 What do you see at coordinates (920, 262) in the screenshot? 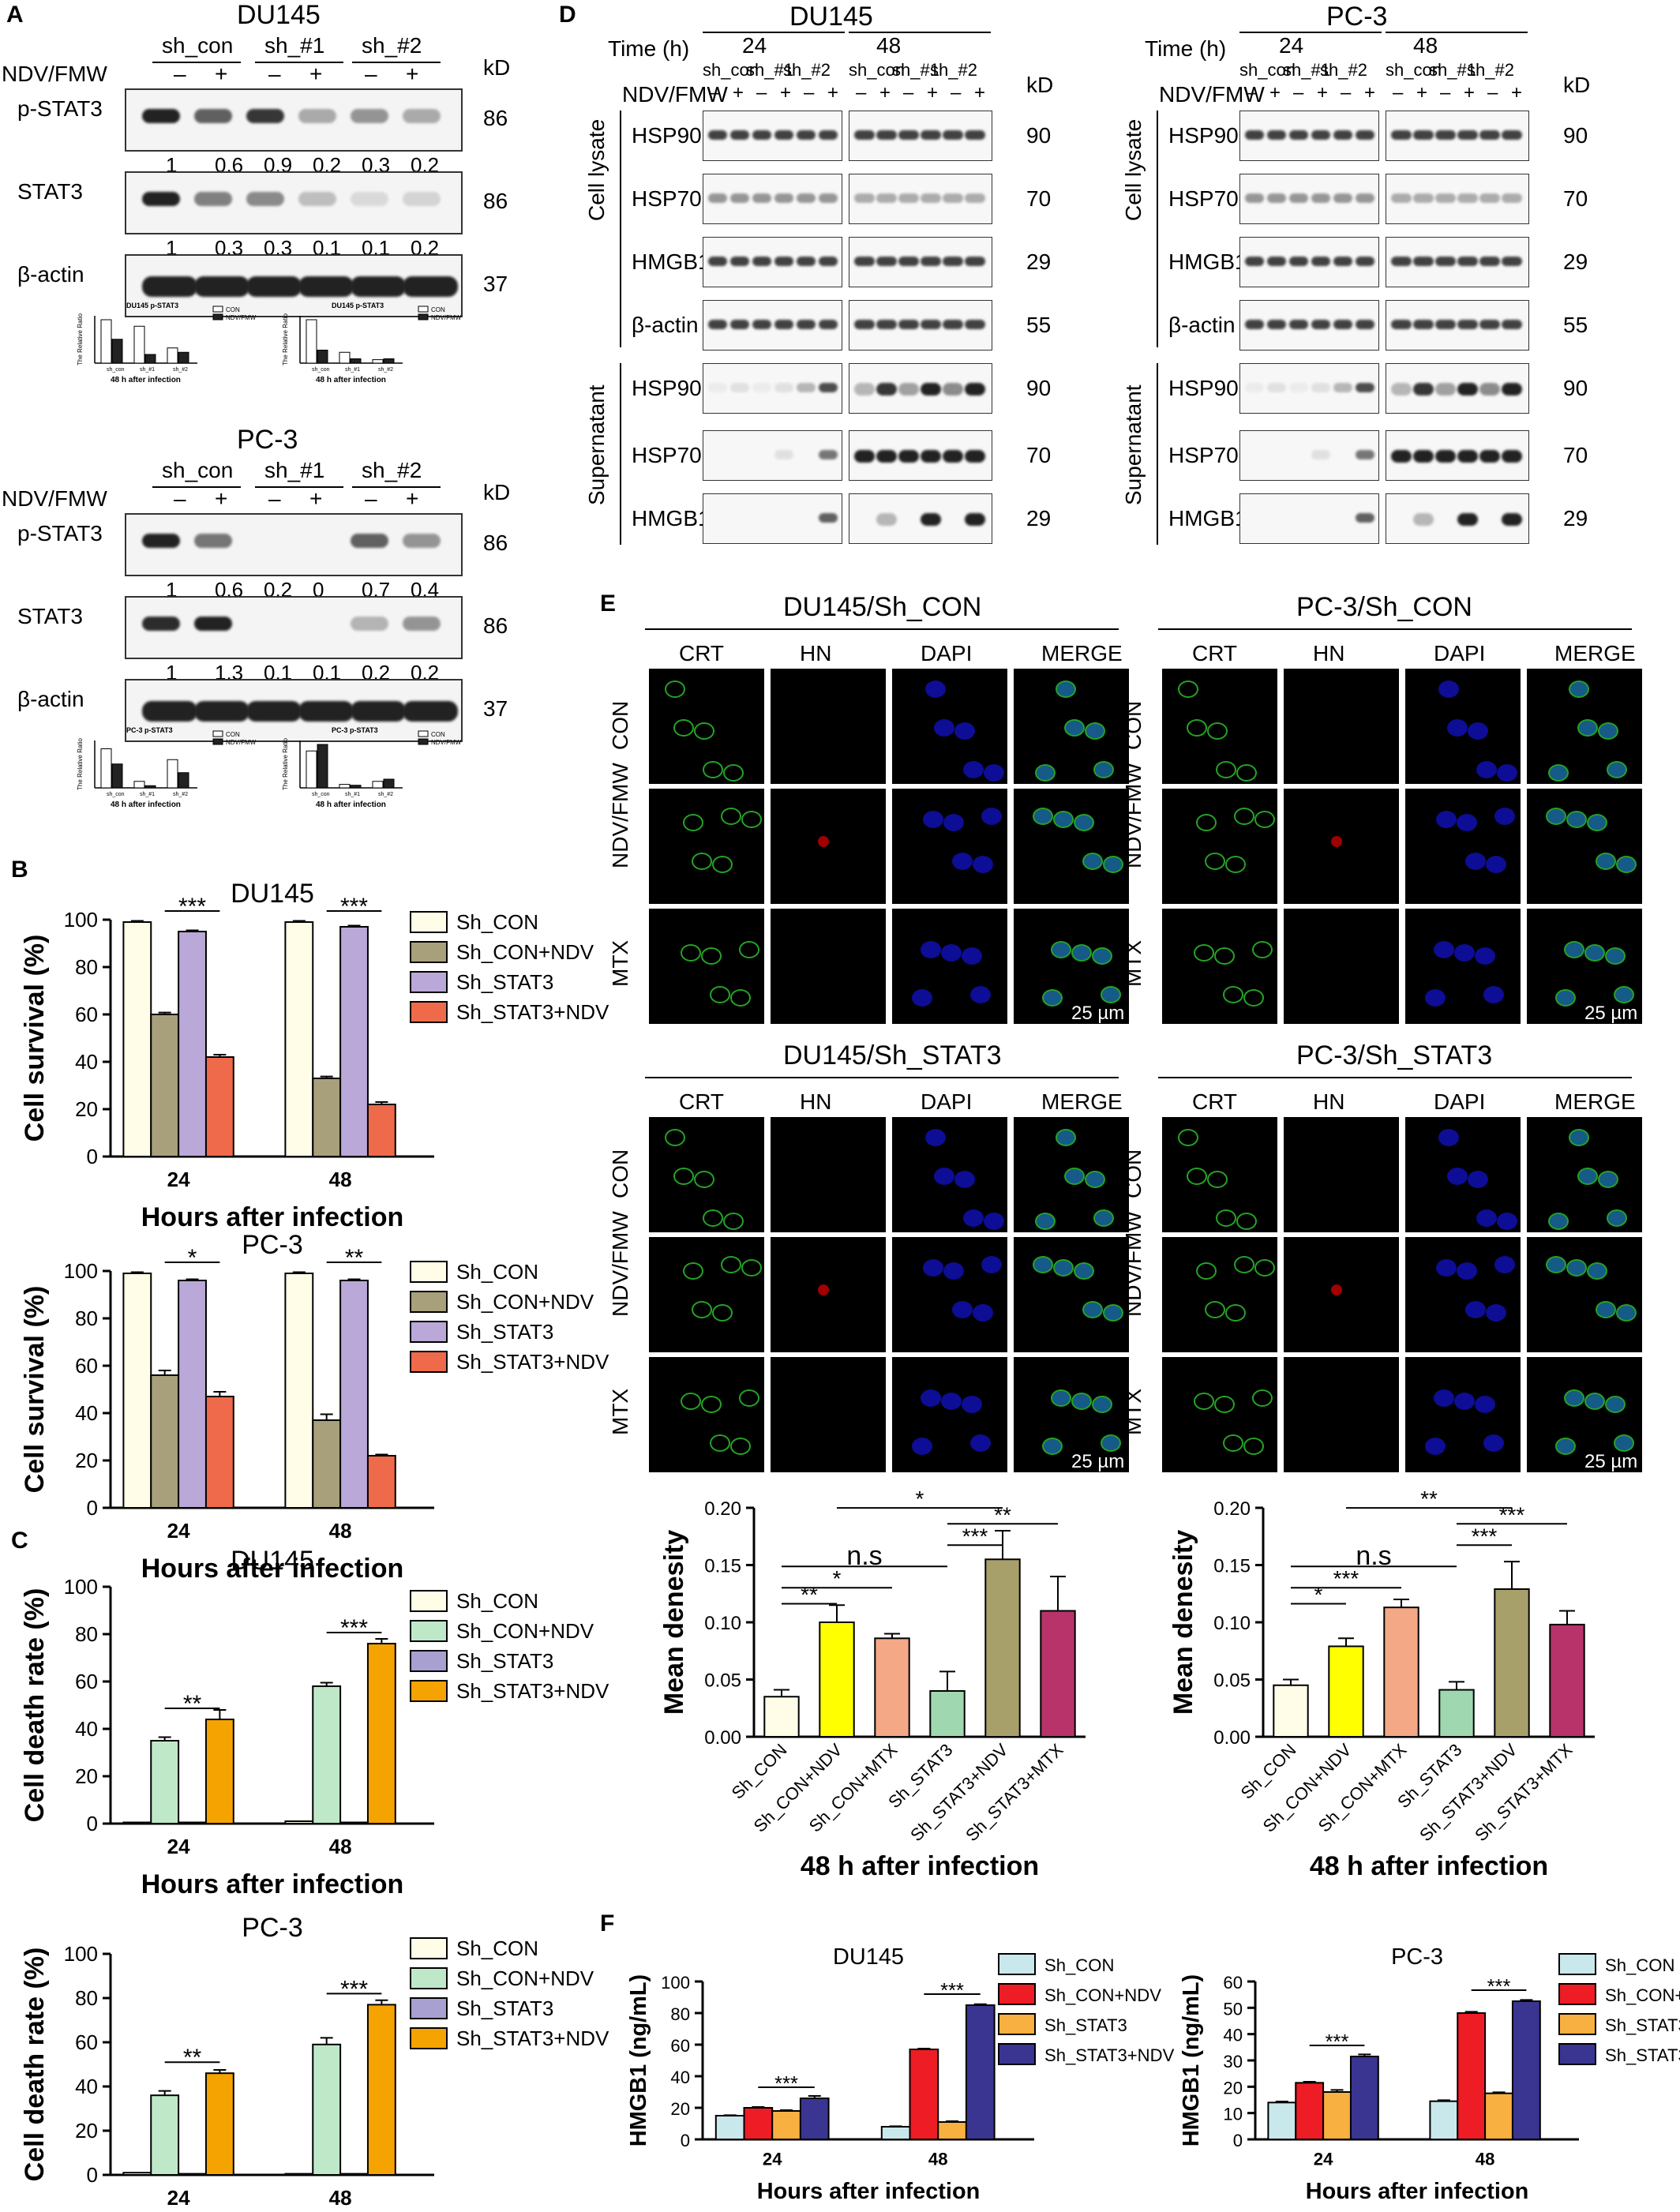
I see `d-du145-blot-strip` at bounding box center [920, 262].